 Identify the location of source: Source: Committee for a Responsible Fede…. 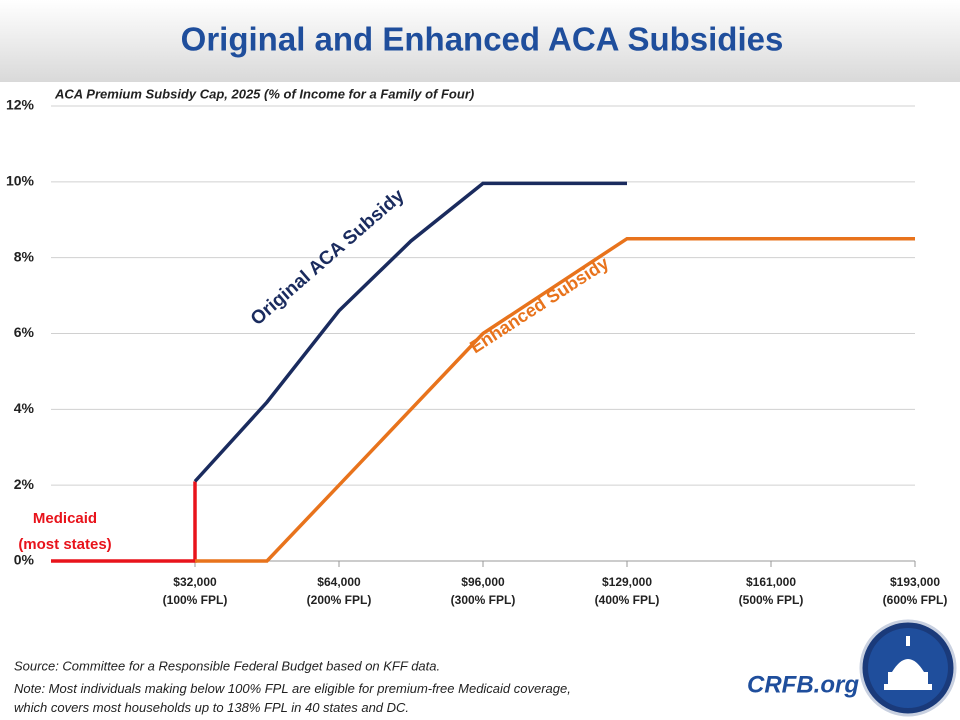
(227, 665).